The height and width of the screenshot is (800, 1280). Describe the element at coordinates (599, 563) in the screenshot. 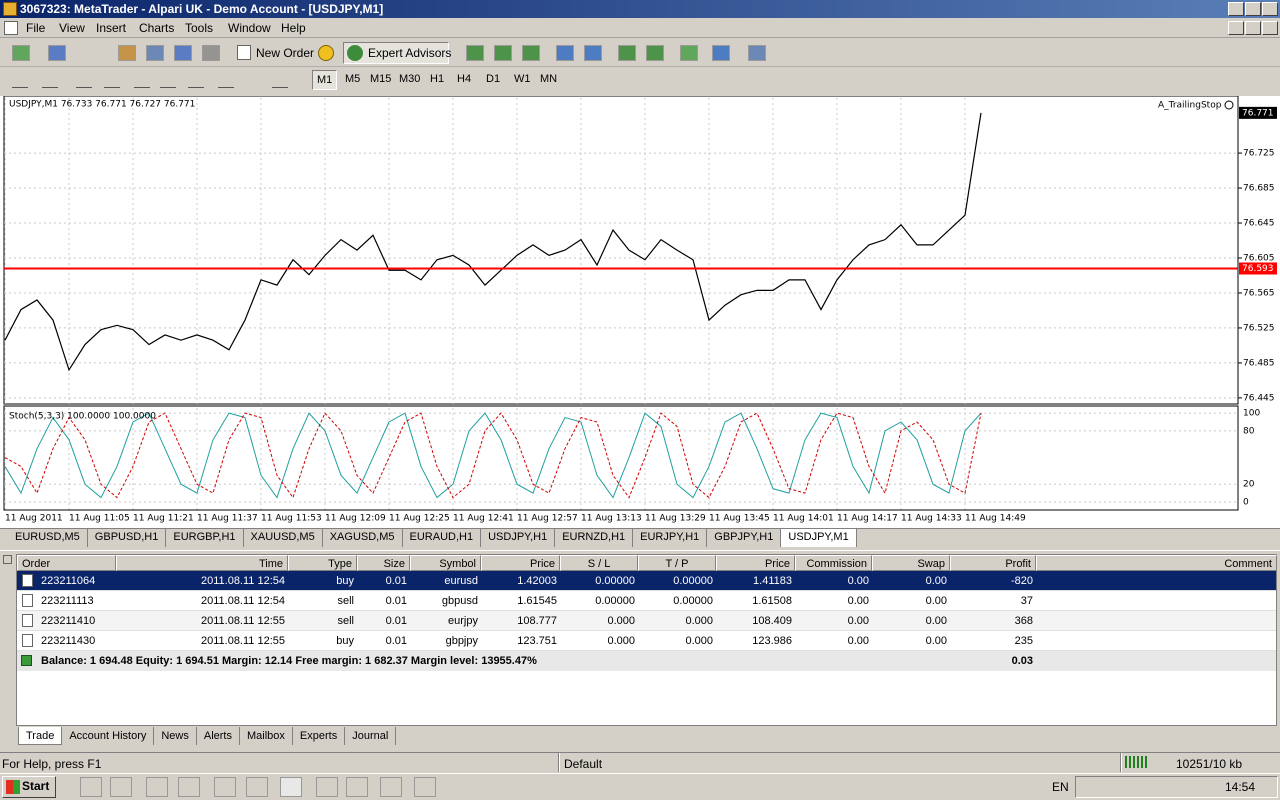

I see `column-header: S / L` at that location.